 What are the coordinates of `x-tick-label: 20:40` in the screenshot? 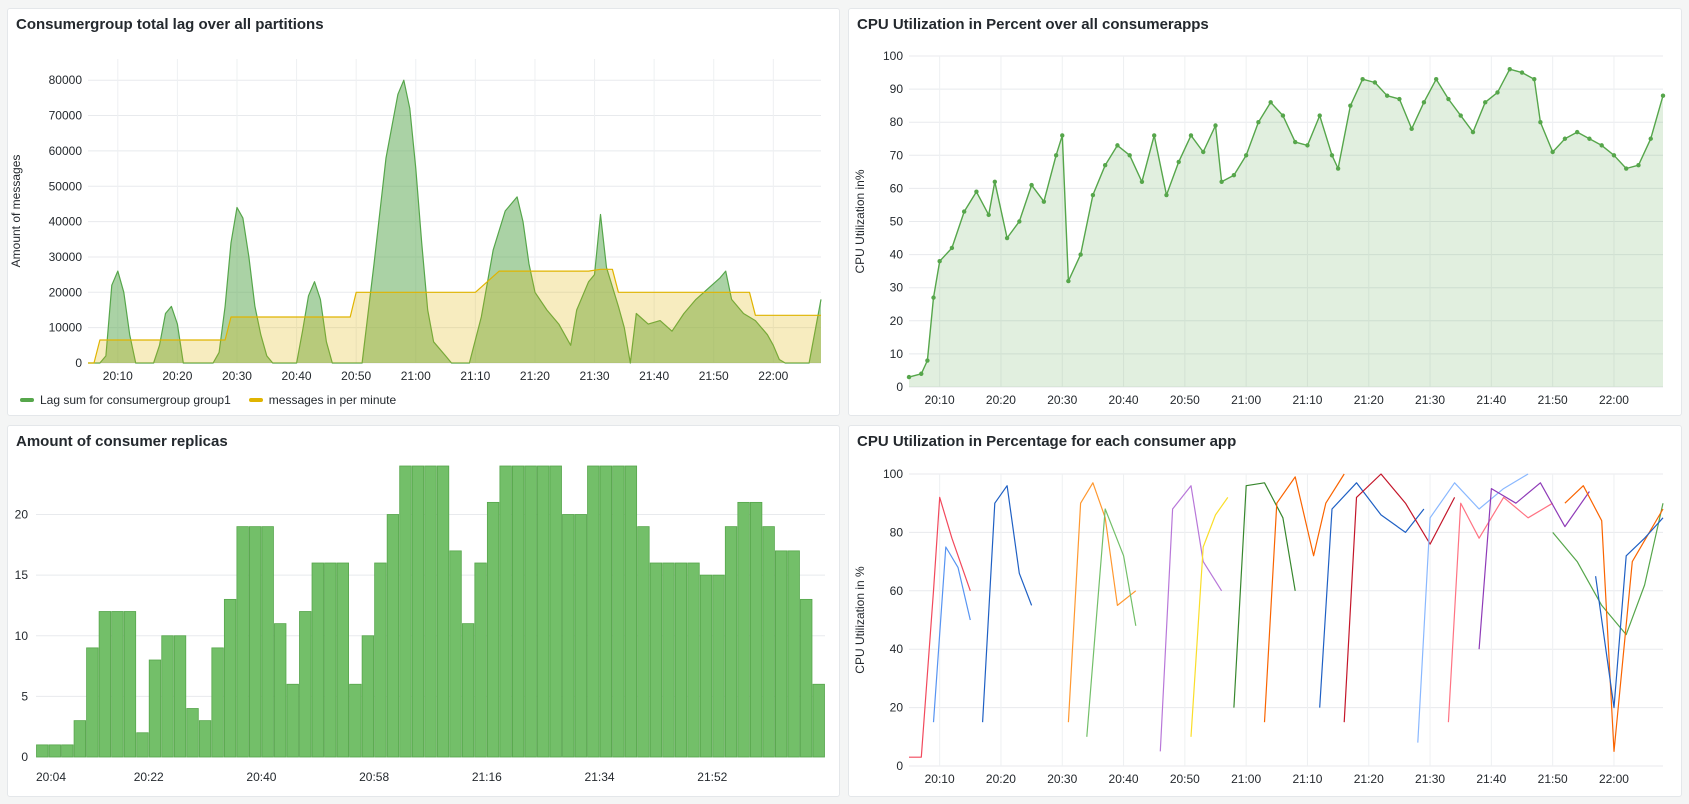 It's located at (297, 376).